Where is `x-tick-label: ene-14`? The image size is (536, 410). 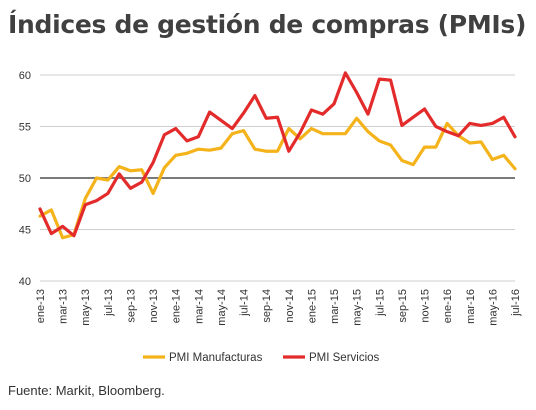 x-tick-label: ene-14 is located at coordinates (177, 306).